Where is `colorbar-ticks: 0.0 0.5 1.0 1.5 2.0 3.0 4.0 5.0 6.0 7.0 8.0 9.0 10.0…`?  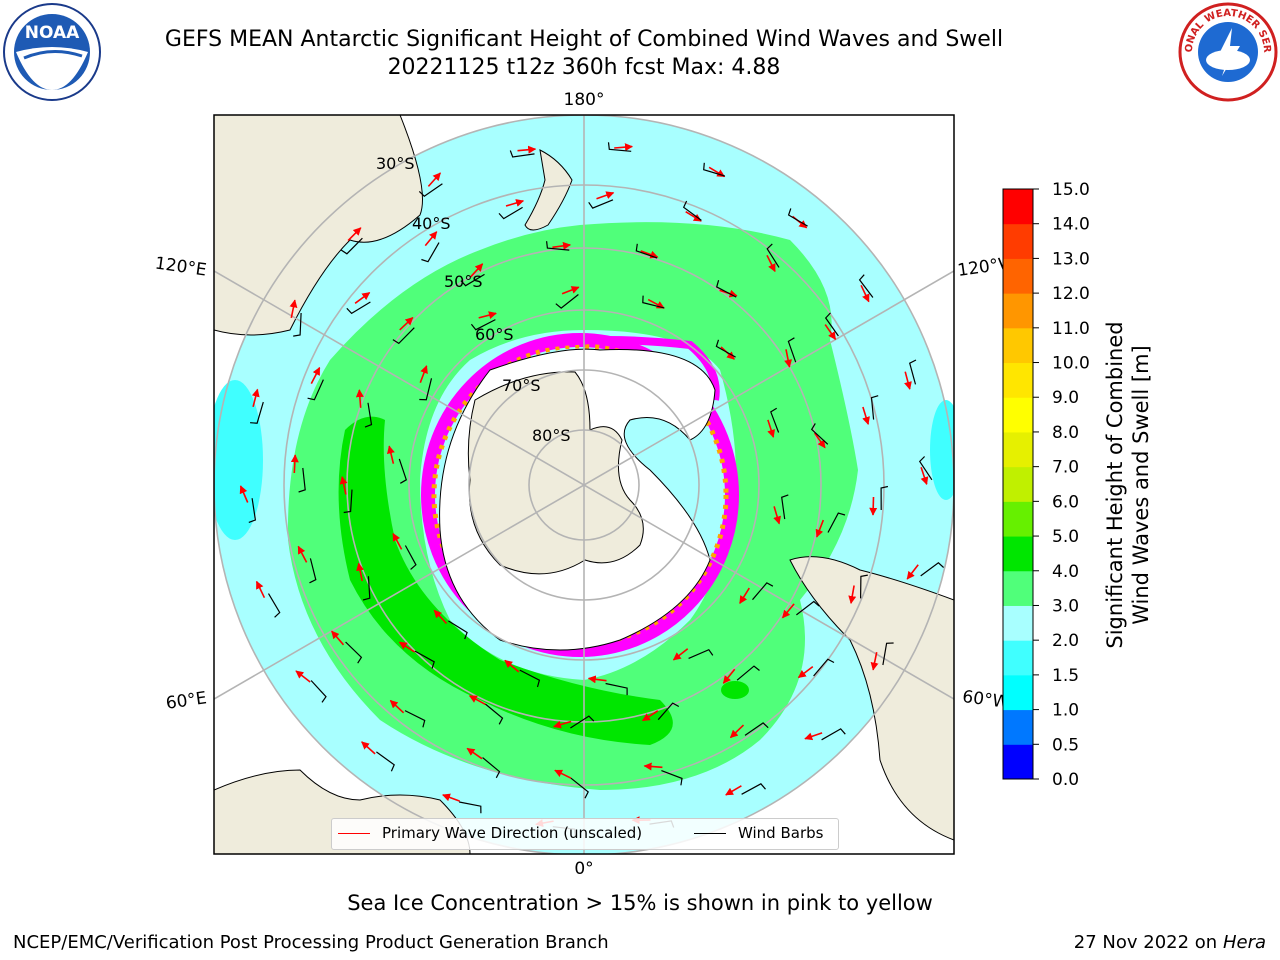 colorbar-ticks: 0.0 0.5 1.0 1.5 2.0 3.0 4.0 5.0 6.0 7.0 8.0 9.0 10.0… is located at coordinates (1061, 485).